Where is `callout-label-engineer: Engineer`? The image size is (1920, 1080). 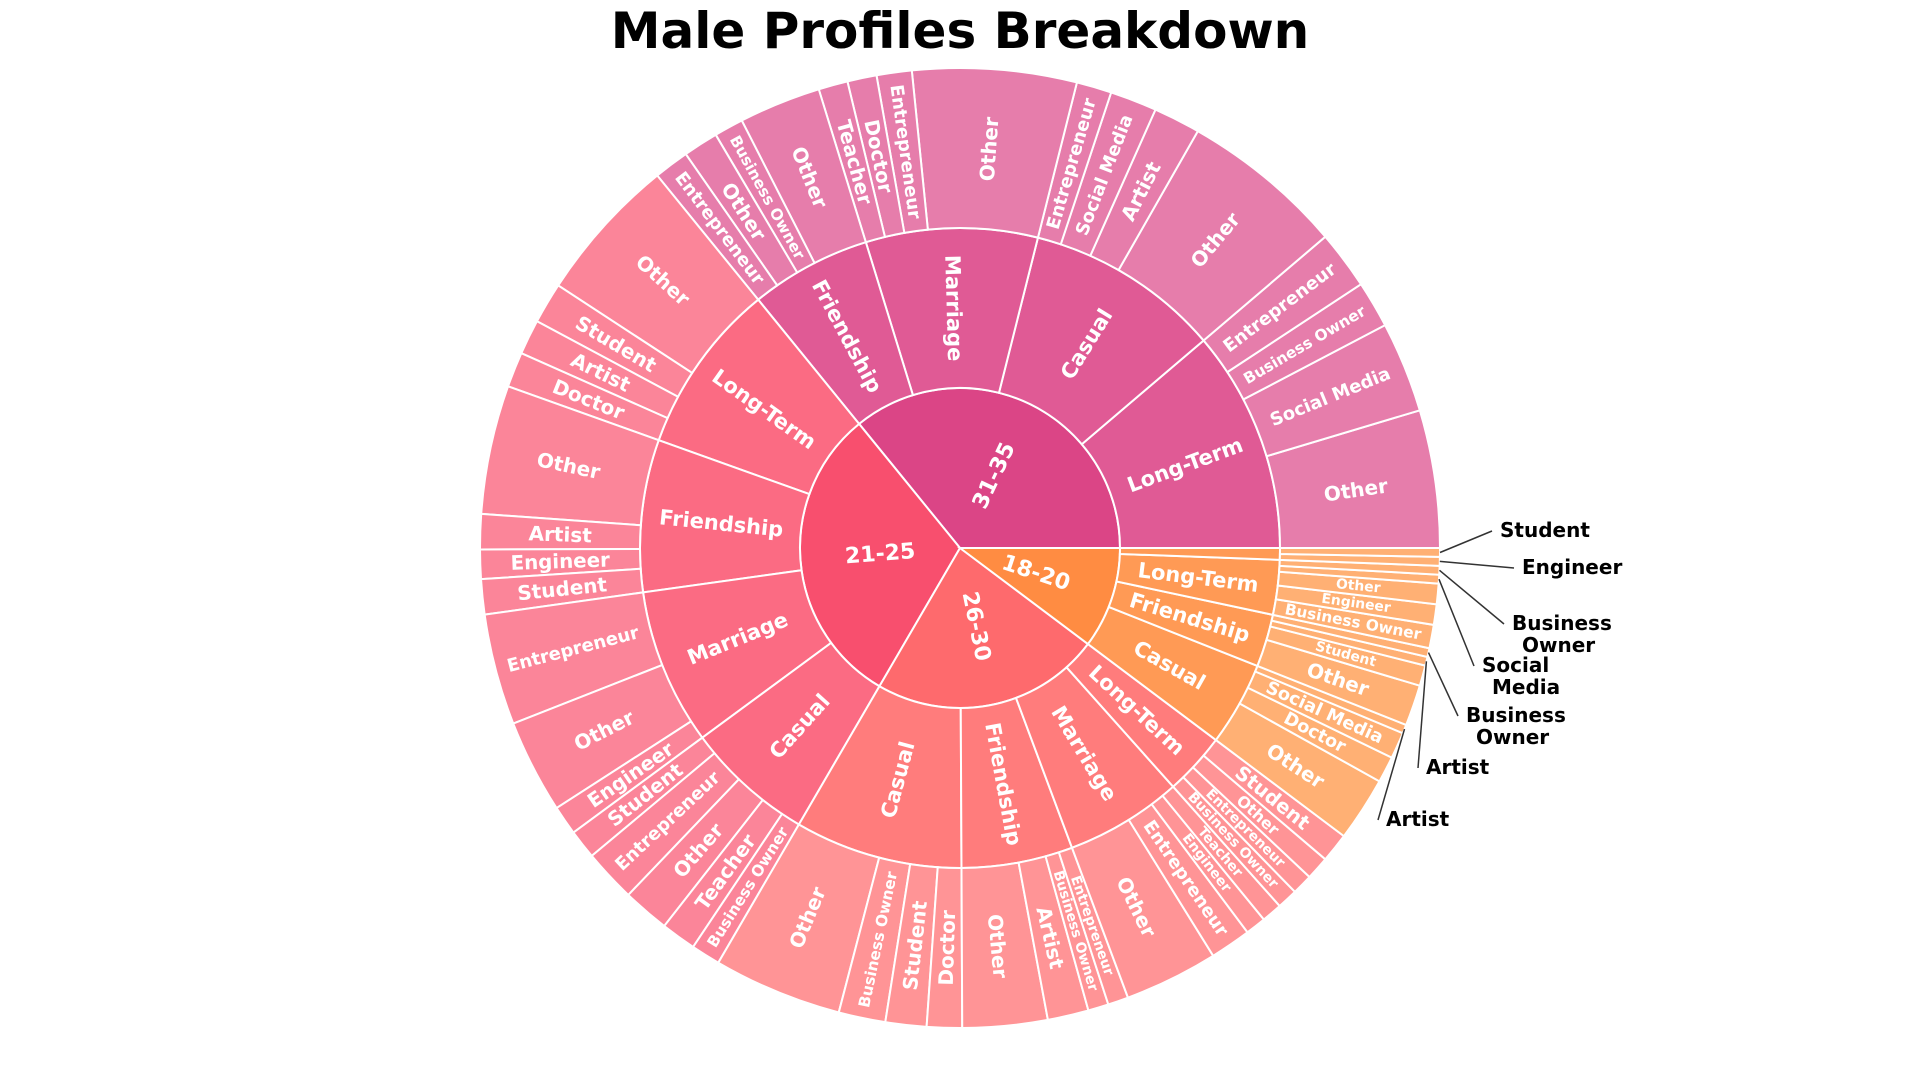 callout-label-engineer: Engineer is located at coordinates (1572, 567).